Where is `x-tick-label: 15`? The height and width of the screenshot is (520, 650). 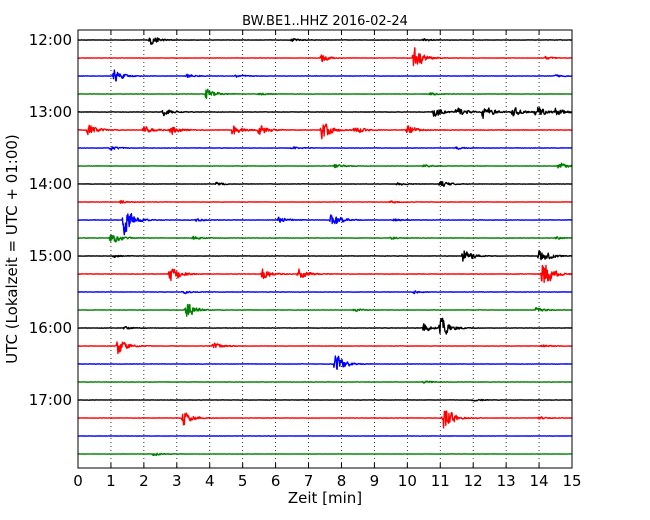 x-tick-label: 15 is located at coordinates (571, 481).